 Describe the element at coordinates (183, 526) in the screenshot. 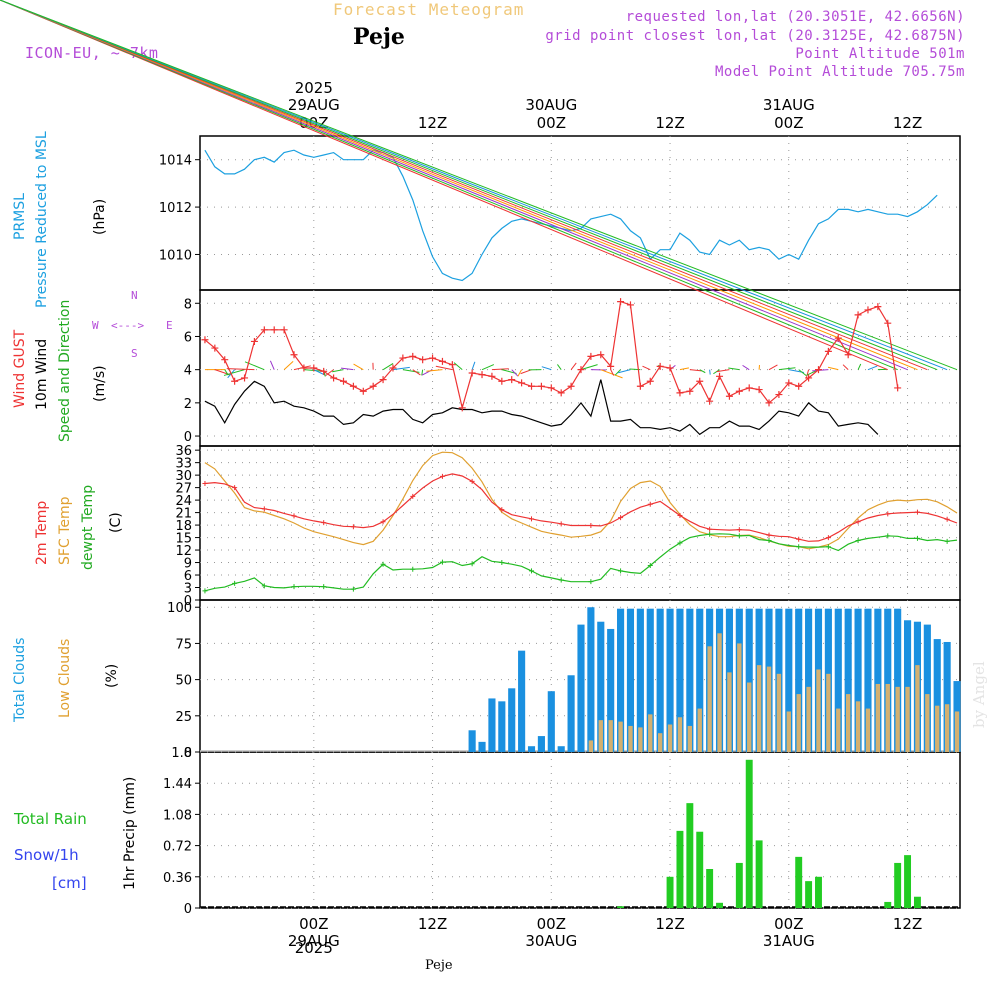

I see `y-tick-label: 18` at that location.